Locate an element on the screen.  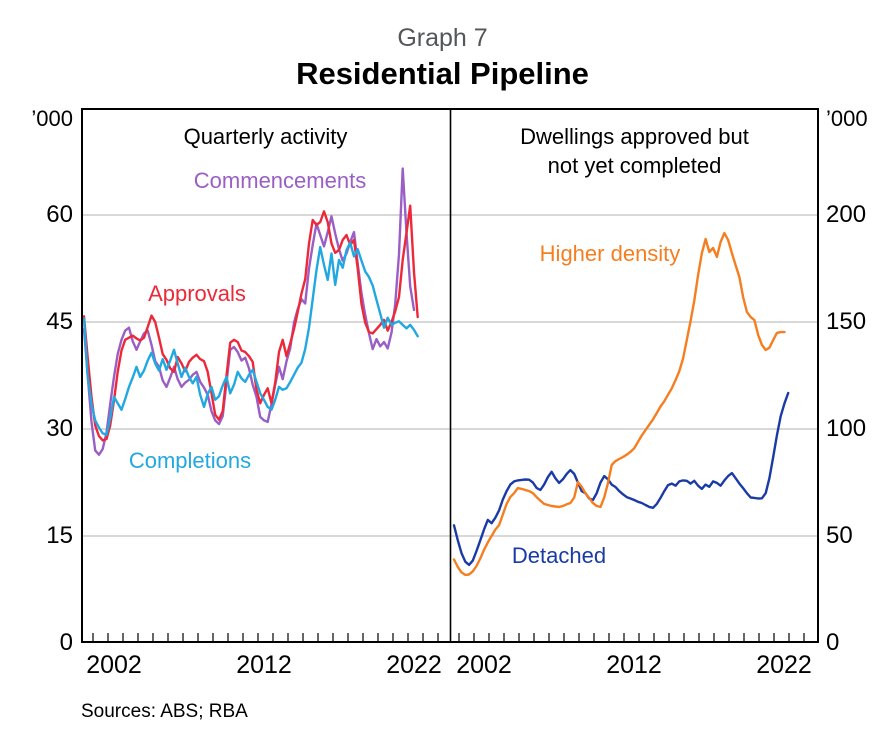
x-label-left-2002: 2002 is located at coordinates (114, 665).